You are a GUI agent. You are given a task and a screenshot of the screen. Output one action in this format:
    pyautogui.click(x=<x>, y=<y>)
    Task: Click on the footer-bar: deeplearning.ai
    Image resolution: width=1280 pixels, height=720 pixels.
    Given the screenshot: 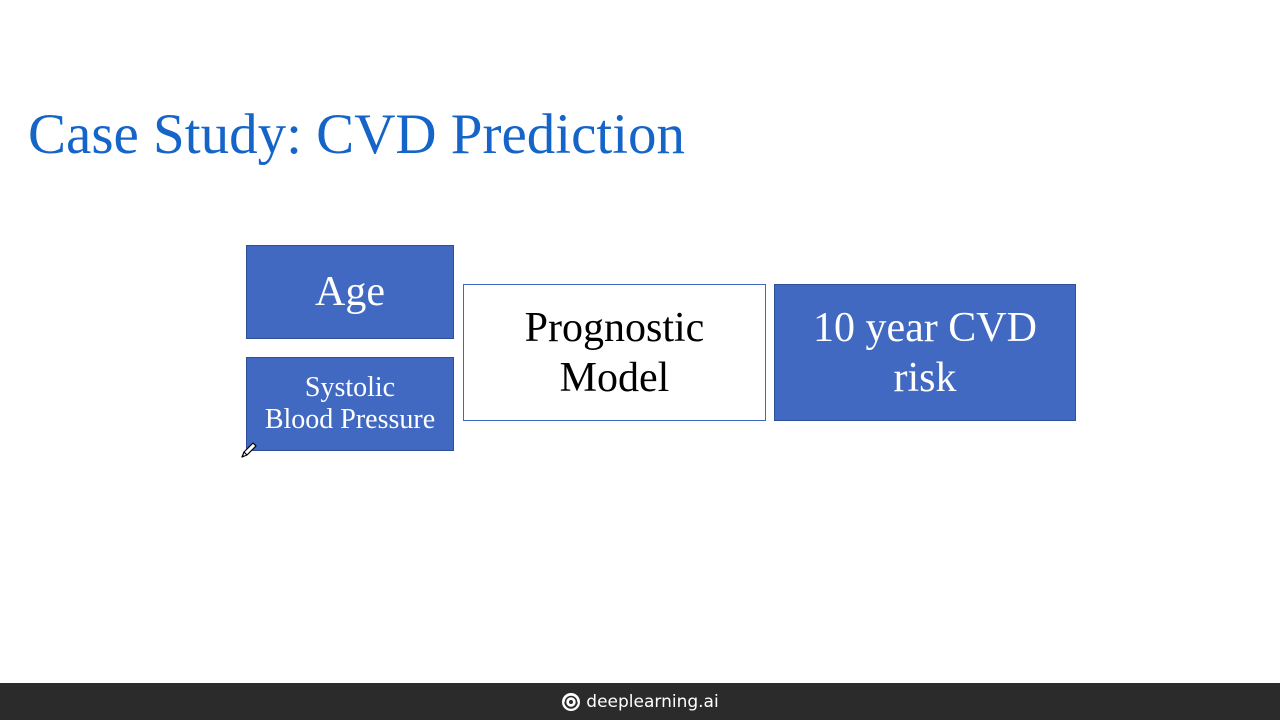 What is the action you would take?
    pyautogui.click(x=640, y=701)
    